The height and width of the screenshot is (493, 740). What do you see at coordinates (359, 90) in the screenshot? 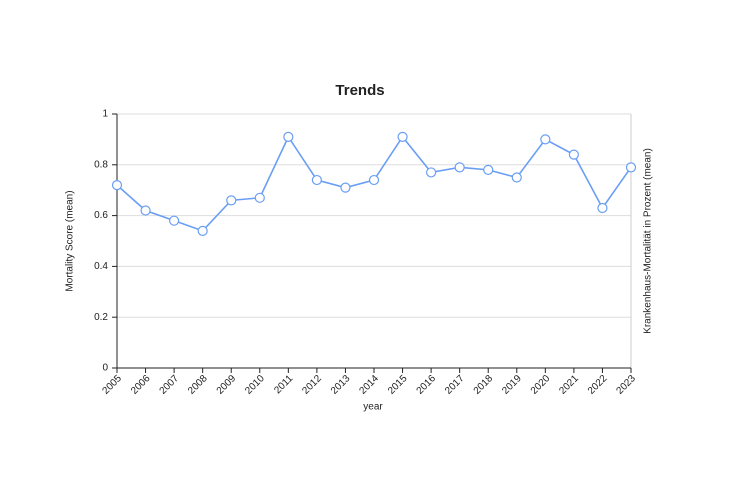
I see `chart-title: Trends` at bounding box center [359, 90].